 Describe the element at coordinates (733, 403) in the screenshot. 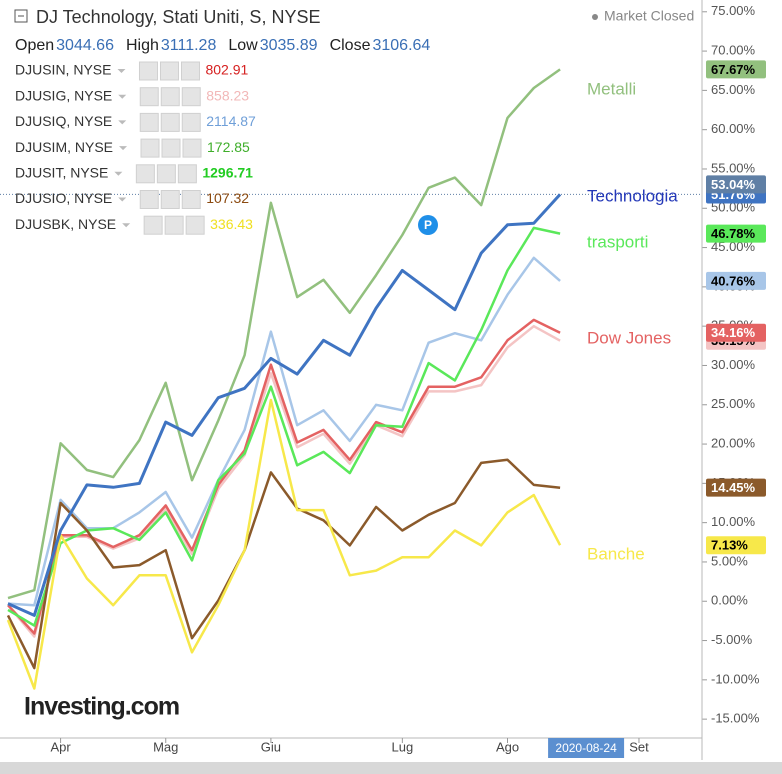

I see `y-tick-label: 25.00%` at that location.